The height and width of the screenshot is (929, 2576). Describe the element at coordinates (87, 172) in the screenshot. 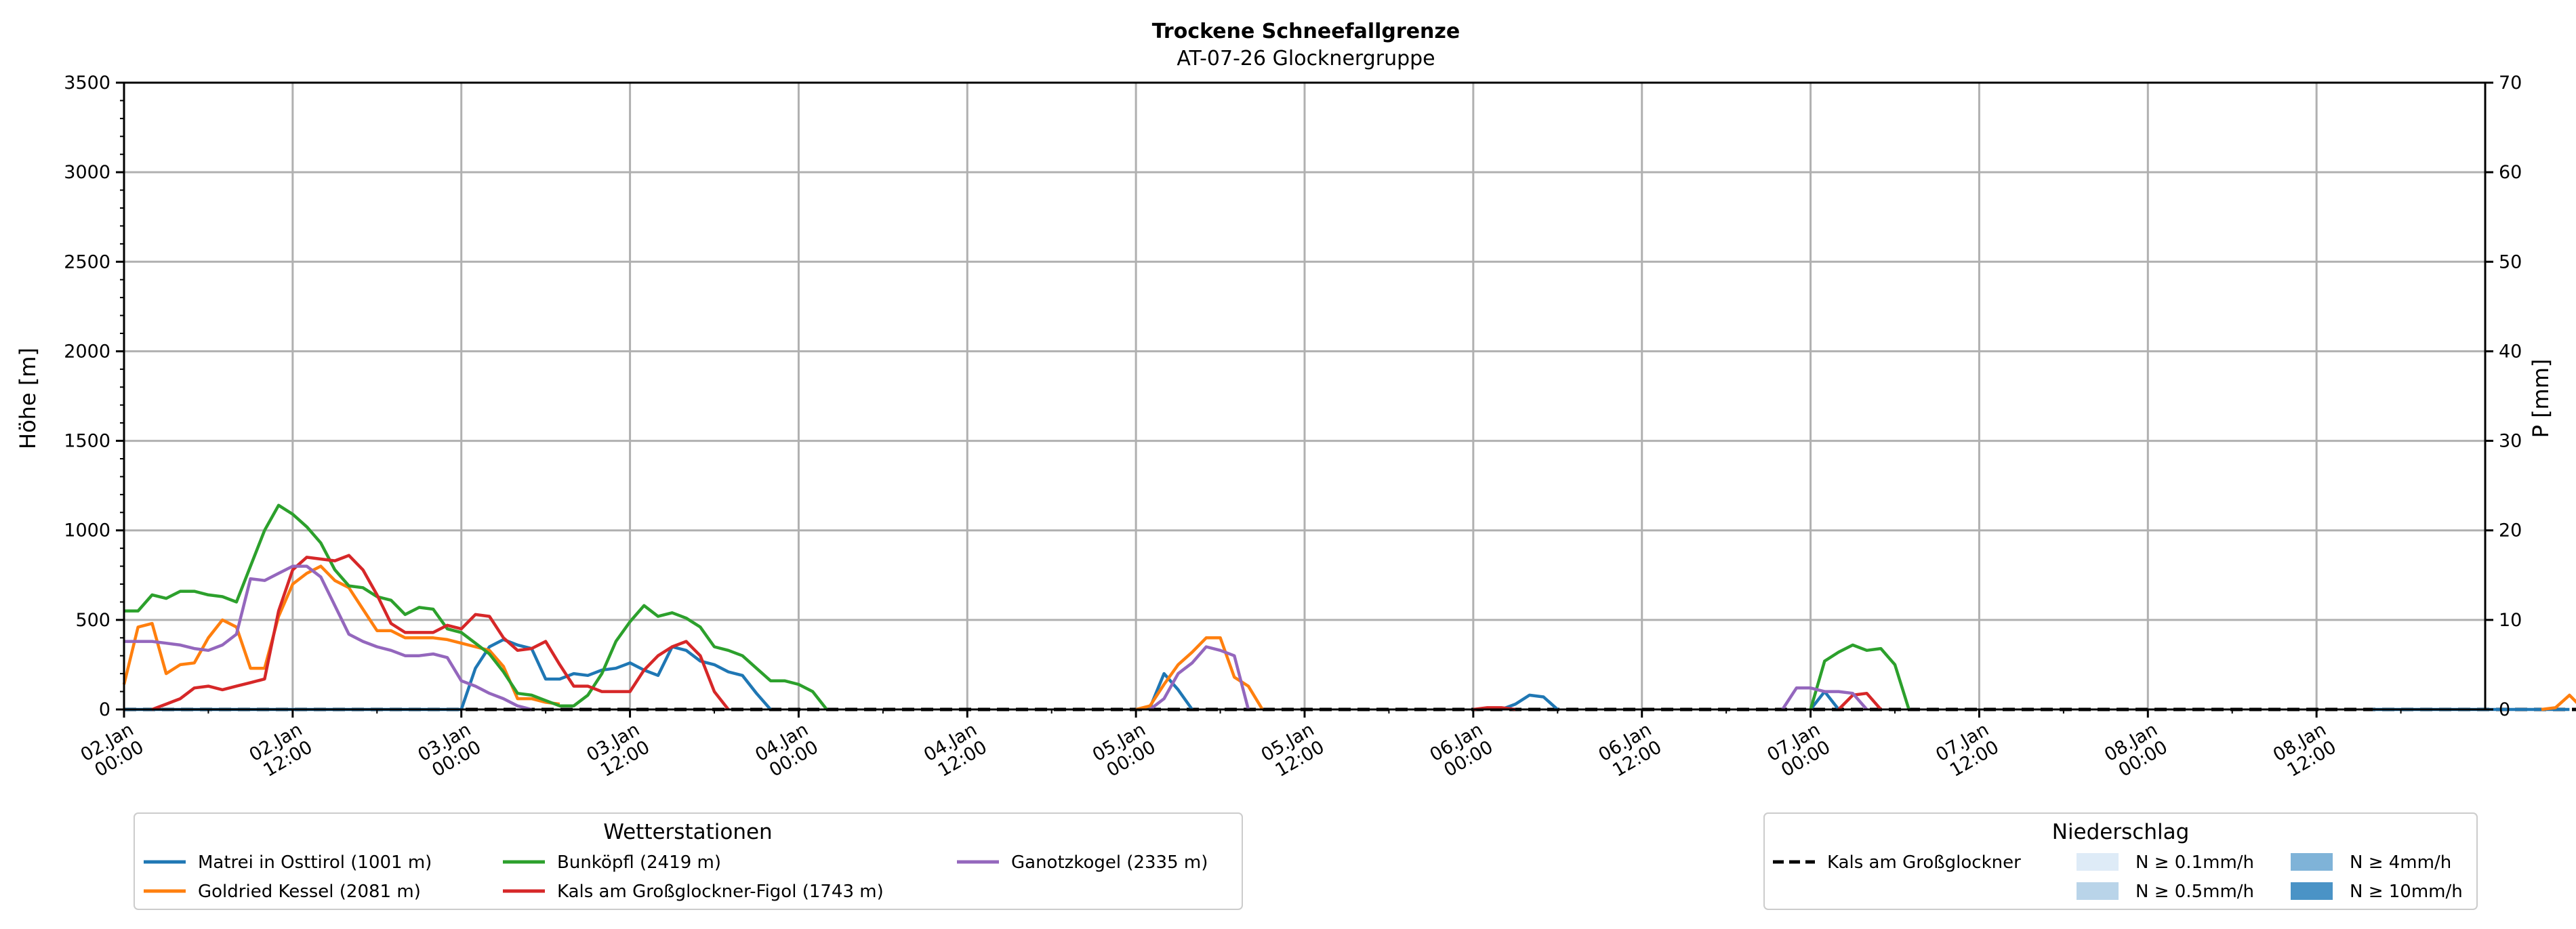

I see `y-tick-label-6: 3000` at that location.